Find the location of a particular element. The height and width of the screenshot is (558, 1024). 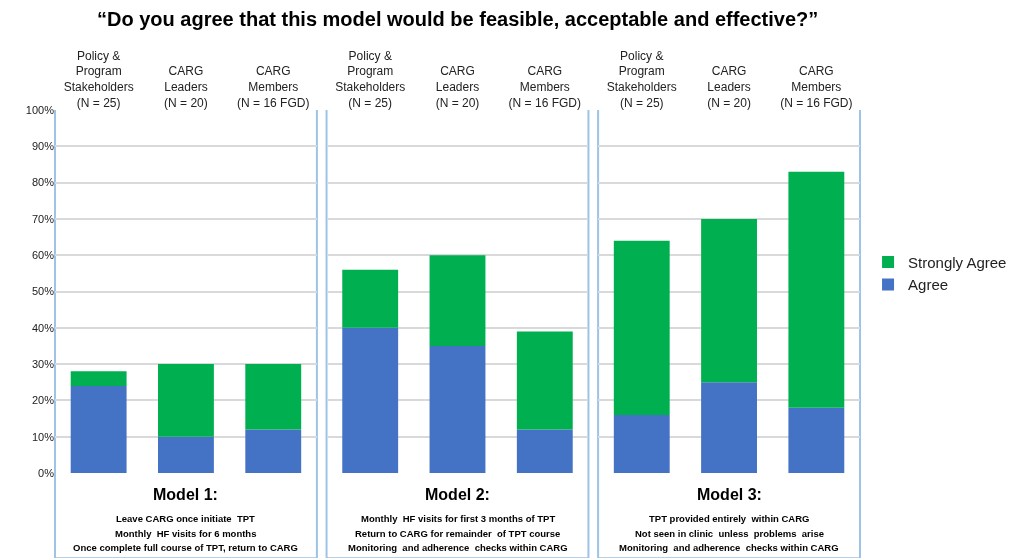

text: TPT provided entirely within CARG is located at coordinates (729, 518).